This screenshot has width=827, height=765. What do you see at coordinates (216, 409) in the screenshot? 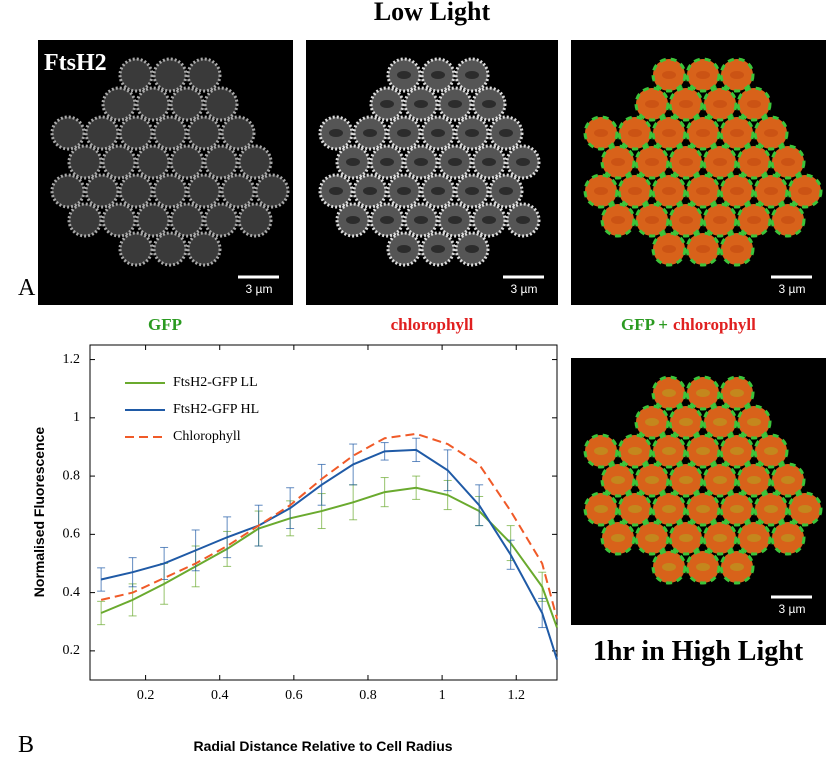
I see `legend-label: FtsH2-GFP HL` at bounding box center [216, 409].